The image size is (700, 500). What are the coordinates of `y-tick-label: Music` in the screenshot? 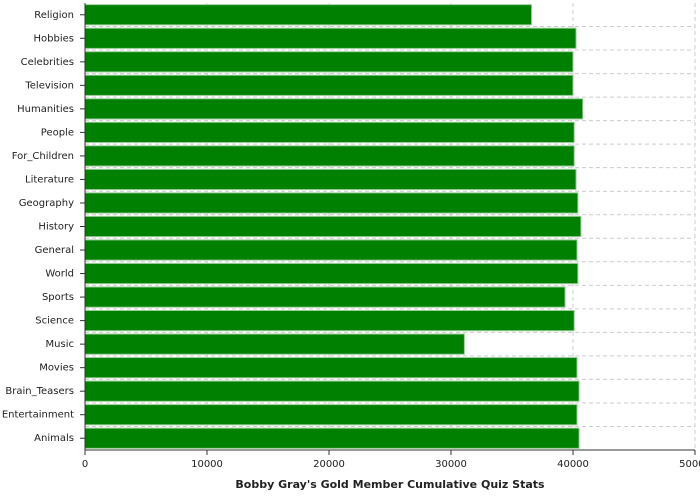 It's located at (60, 344).